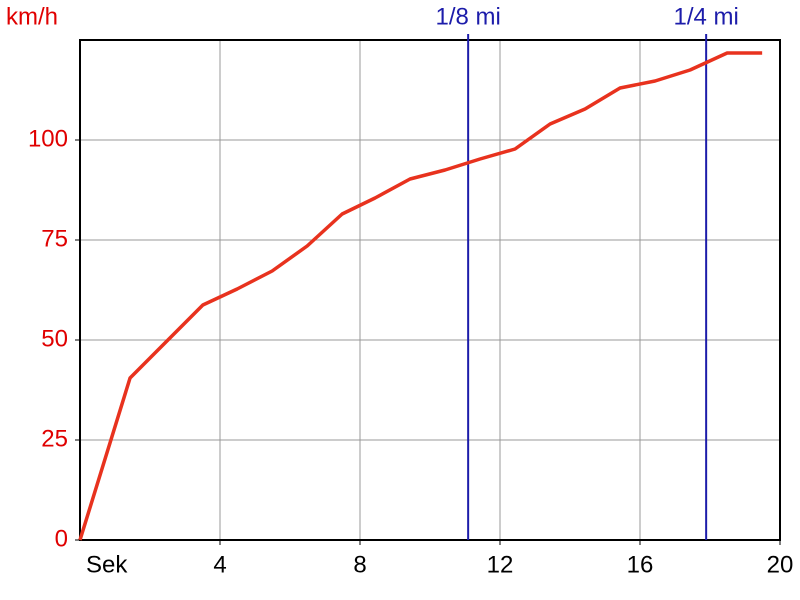 This screenshot has width=800, height=600. I want to click on y-axis-label: km/h, so click(32, 16).